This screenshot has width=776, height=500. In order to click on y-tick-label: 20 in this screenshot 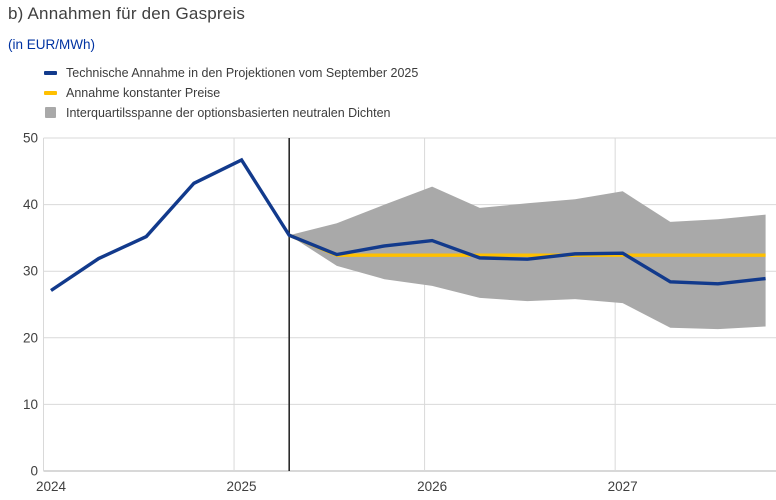, I will do `click(30, 337)`.